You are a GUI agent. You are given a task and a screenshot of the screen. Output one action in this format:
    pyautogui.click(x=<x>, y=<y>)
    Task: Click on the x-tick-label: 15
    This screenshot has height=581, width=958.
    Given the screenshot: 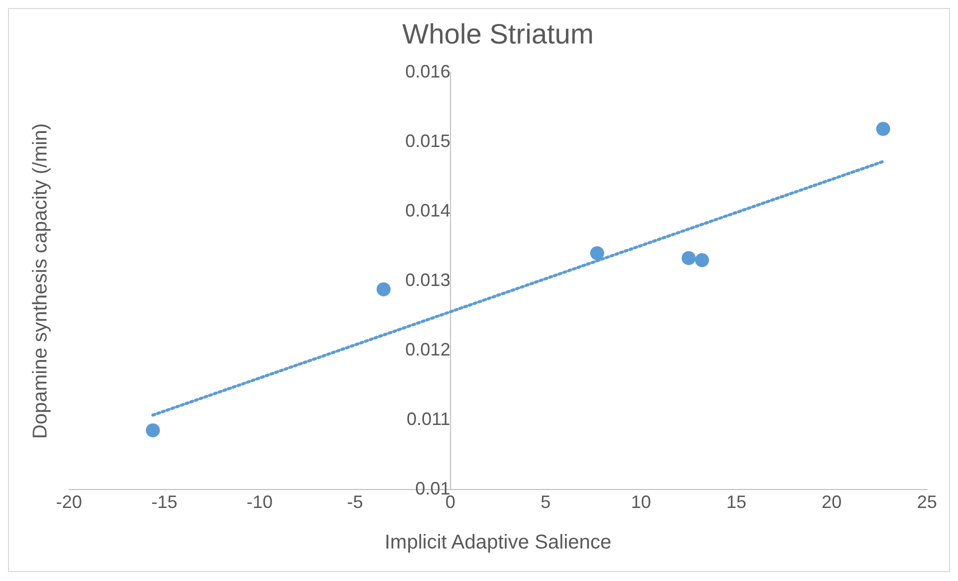 What is the action you would take?
    pyautogui.click(x=736, y=502)
    